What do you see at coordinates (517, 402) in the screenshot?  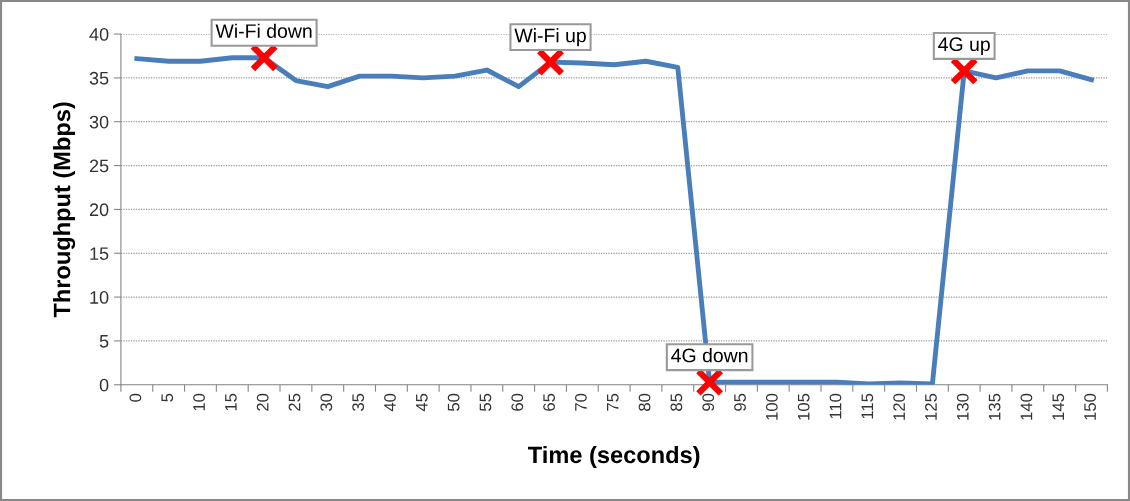 I see `x-tick-label: 60` at bounding box center [517, 402].